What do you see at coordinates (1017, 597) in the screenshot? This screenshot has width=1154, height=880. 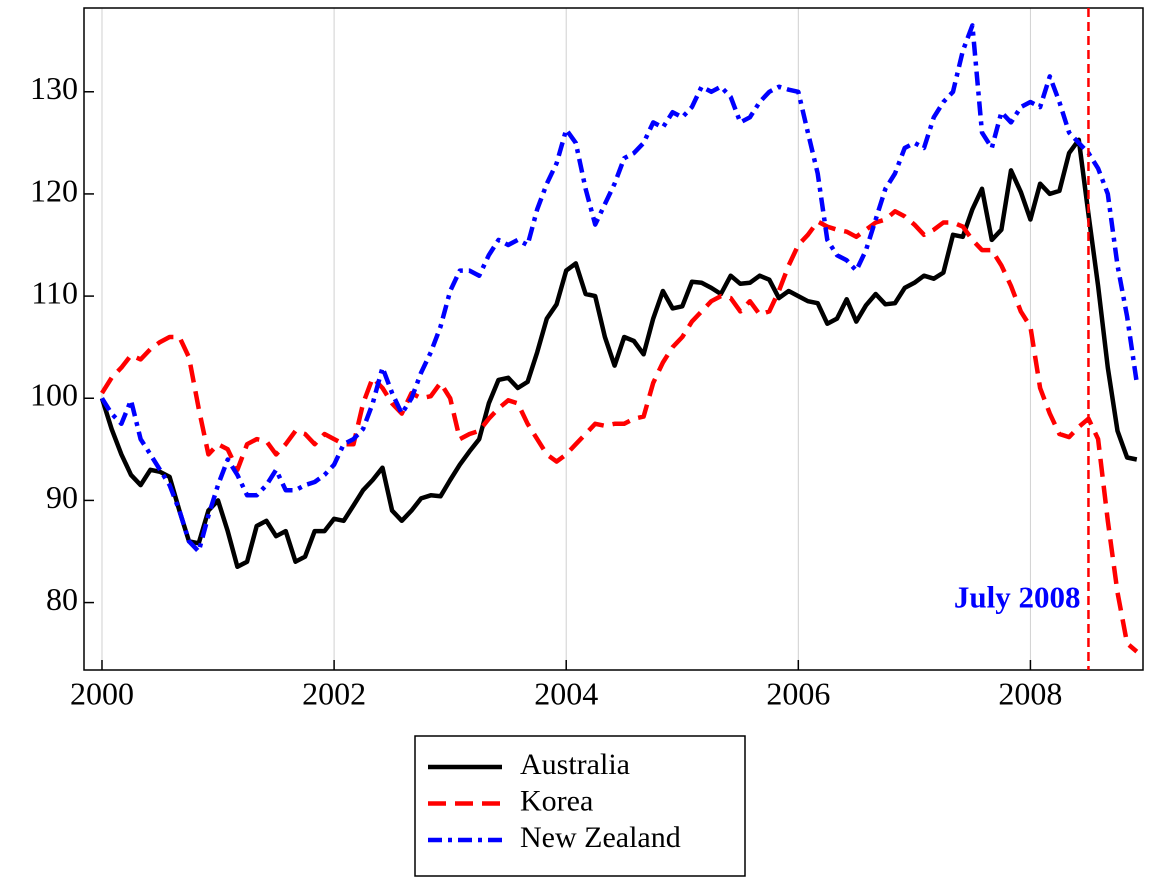 I see `annotation-label: July 2008` at bounding box center [1017, 597].